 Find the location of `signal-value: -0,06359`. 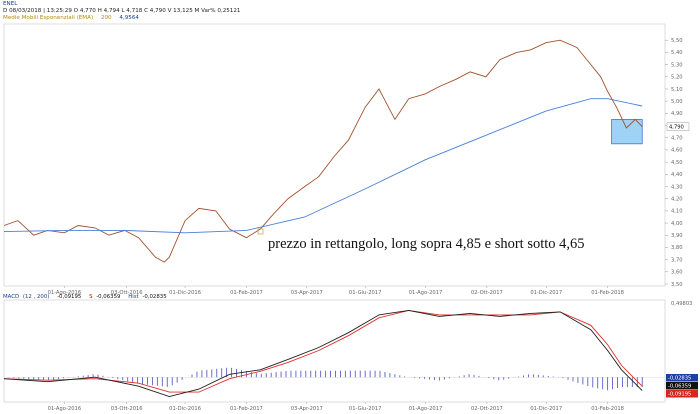

signal-value: -0,06359 is located at coordinates (108, 297).